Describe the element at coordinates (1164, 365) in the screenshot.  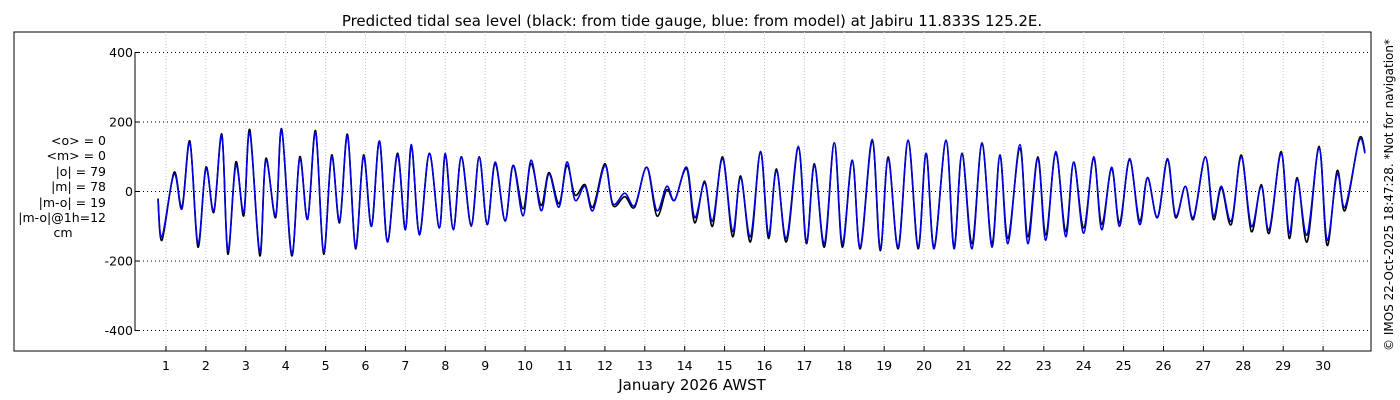
I see `x-tick-label: 26` at that location.